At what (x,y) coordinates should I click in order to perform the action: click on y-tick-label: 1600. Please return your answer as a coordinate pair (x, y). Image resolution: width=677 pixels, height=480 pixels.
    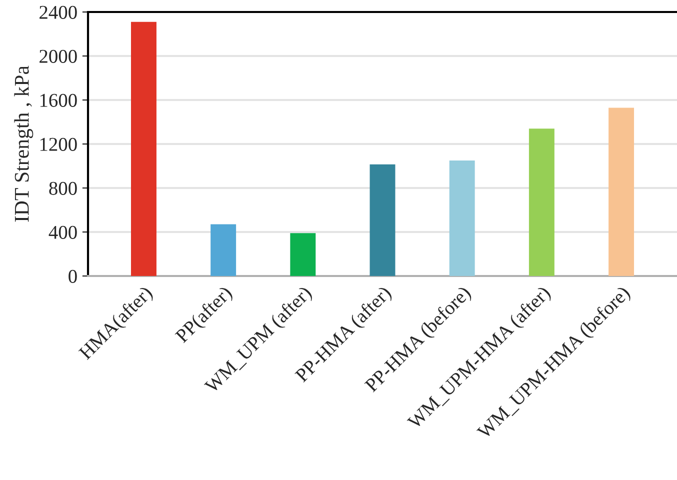
    Looking at the image, I should click on (58, 100).